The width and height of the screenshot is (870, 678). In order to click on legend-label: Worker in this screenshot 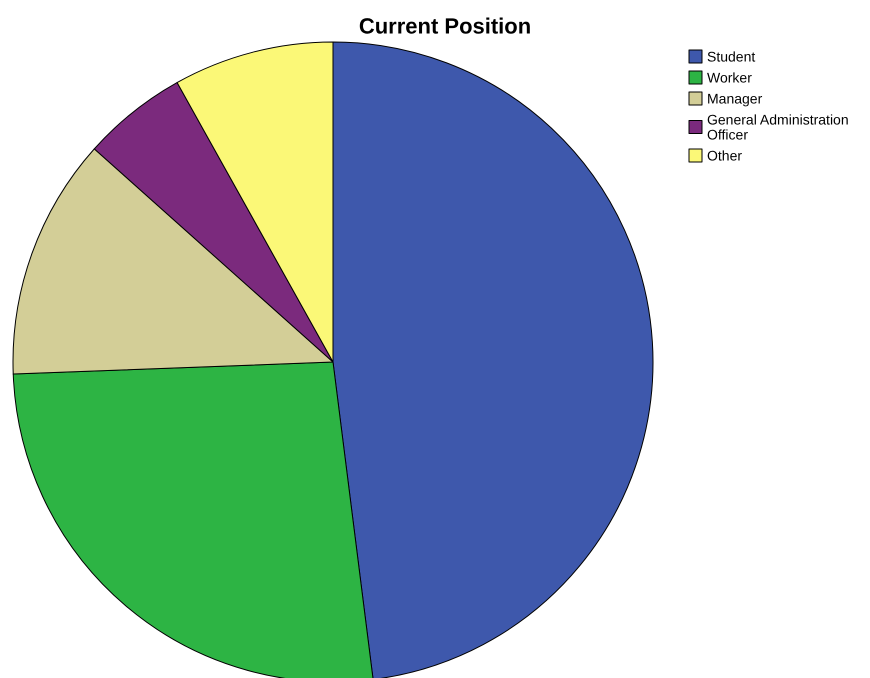, I will do `click(729, 78)`.